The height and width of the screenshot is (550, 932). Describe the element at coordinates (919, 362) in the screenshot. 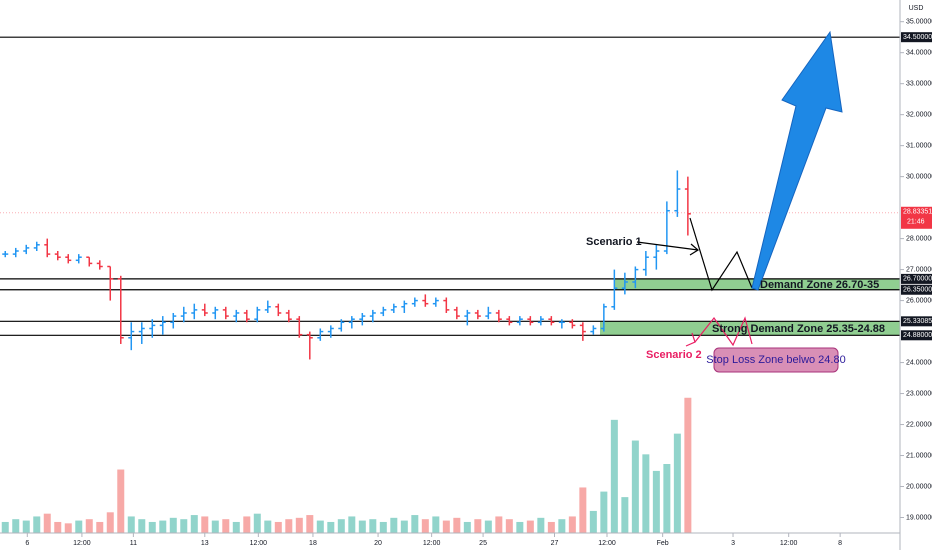

I see `y-tick-label: 24.00000` at that location.